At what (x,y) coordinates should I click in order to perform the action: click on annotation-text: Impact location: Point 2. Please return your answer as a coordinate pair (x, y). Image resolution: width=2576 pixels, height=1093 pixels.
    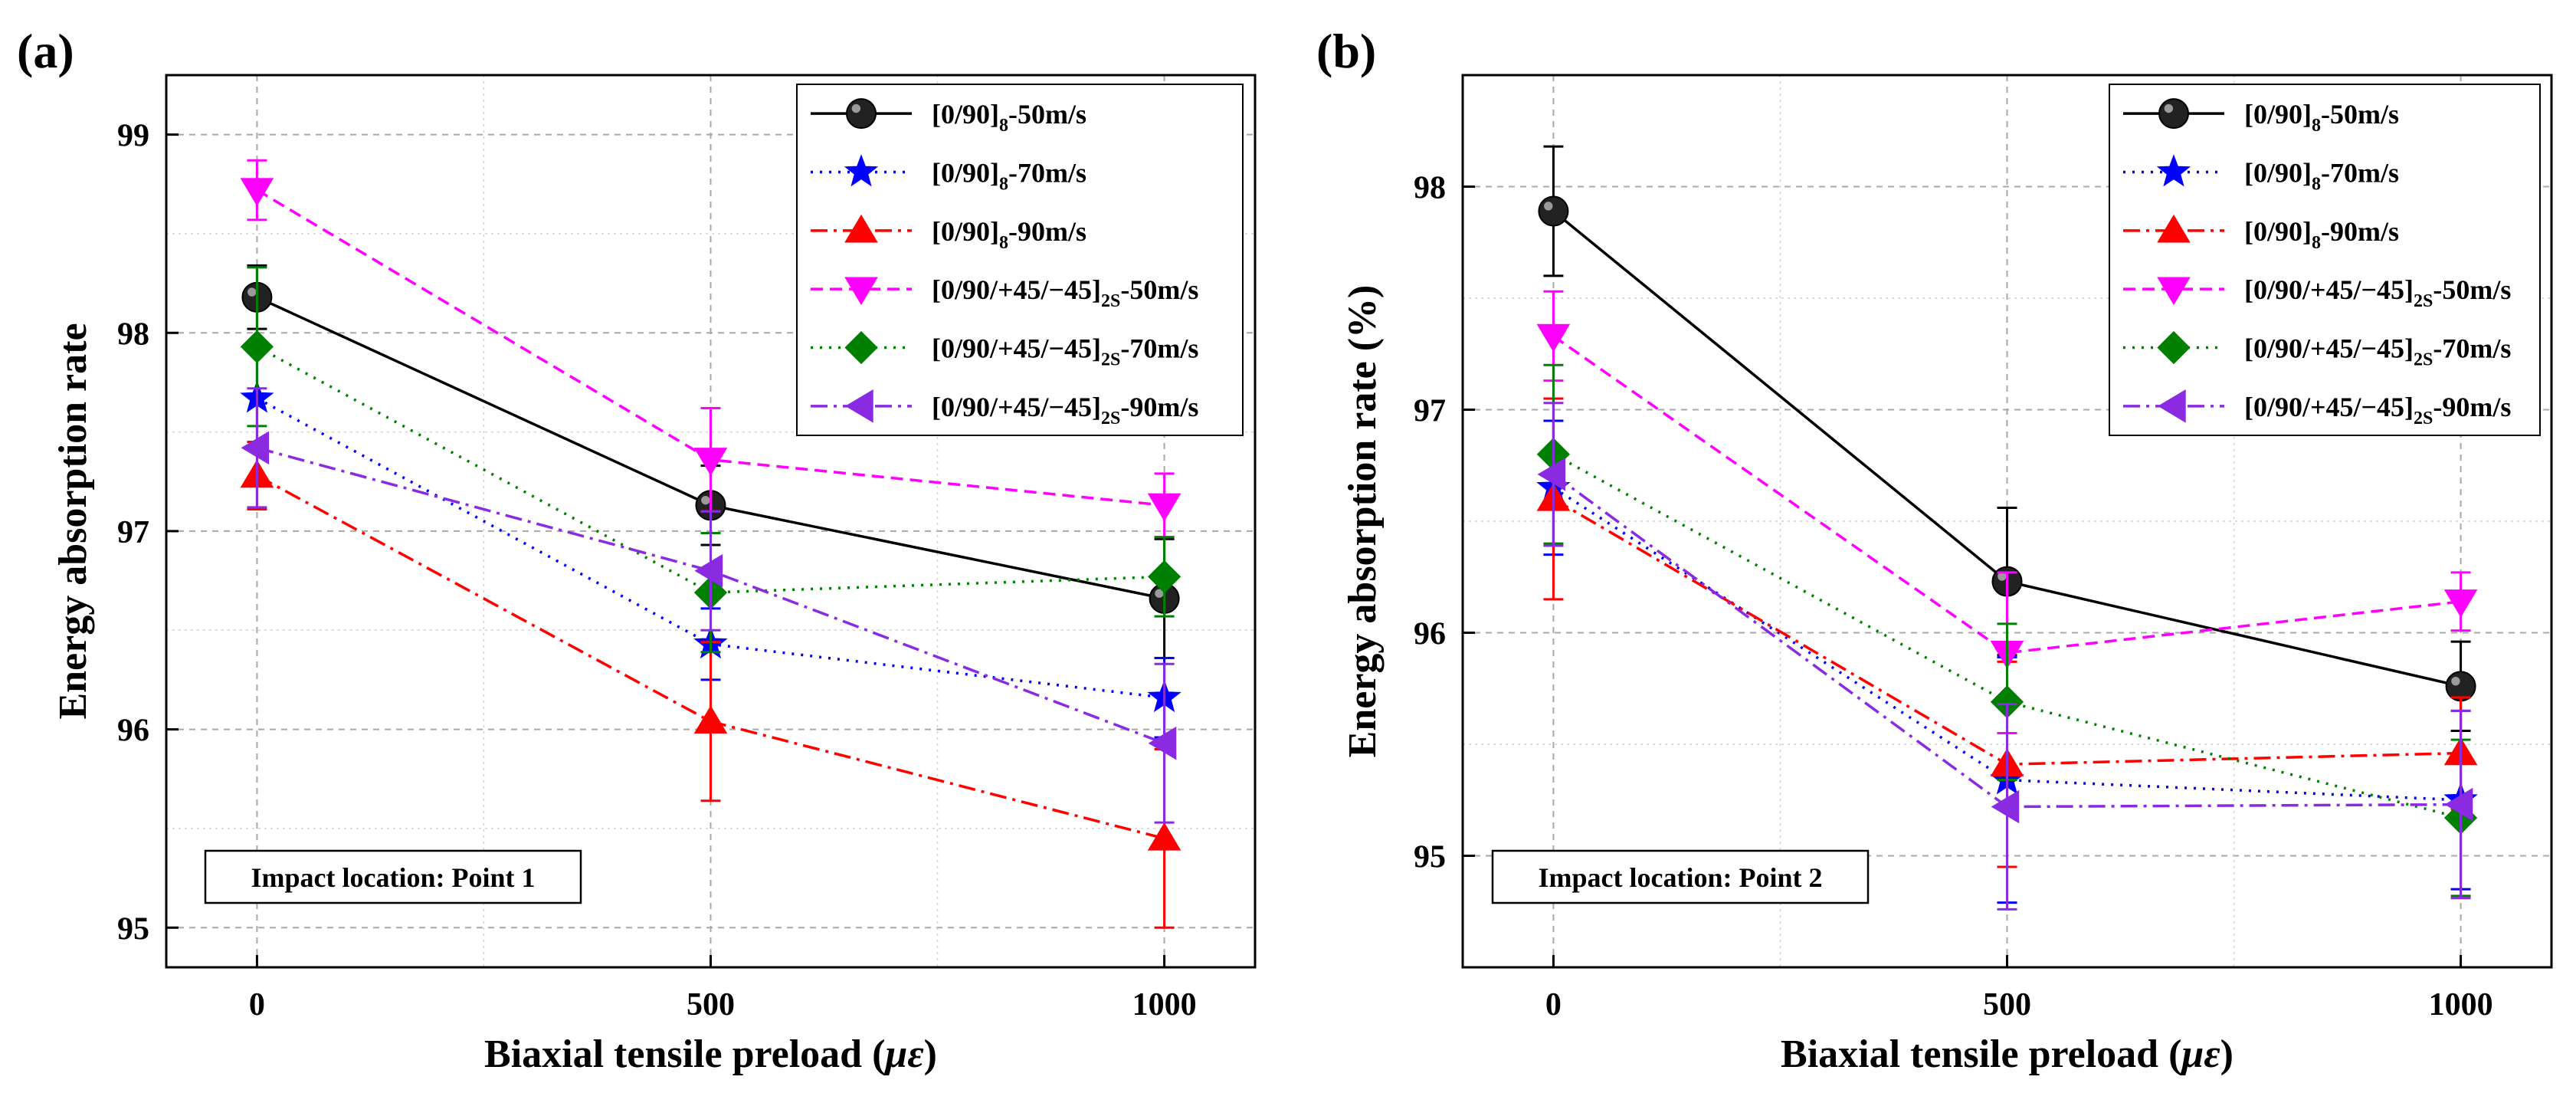
    Looking at the image, I should click on (1681, 877).